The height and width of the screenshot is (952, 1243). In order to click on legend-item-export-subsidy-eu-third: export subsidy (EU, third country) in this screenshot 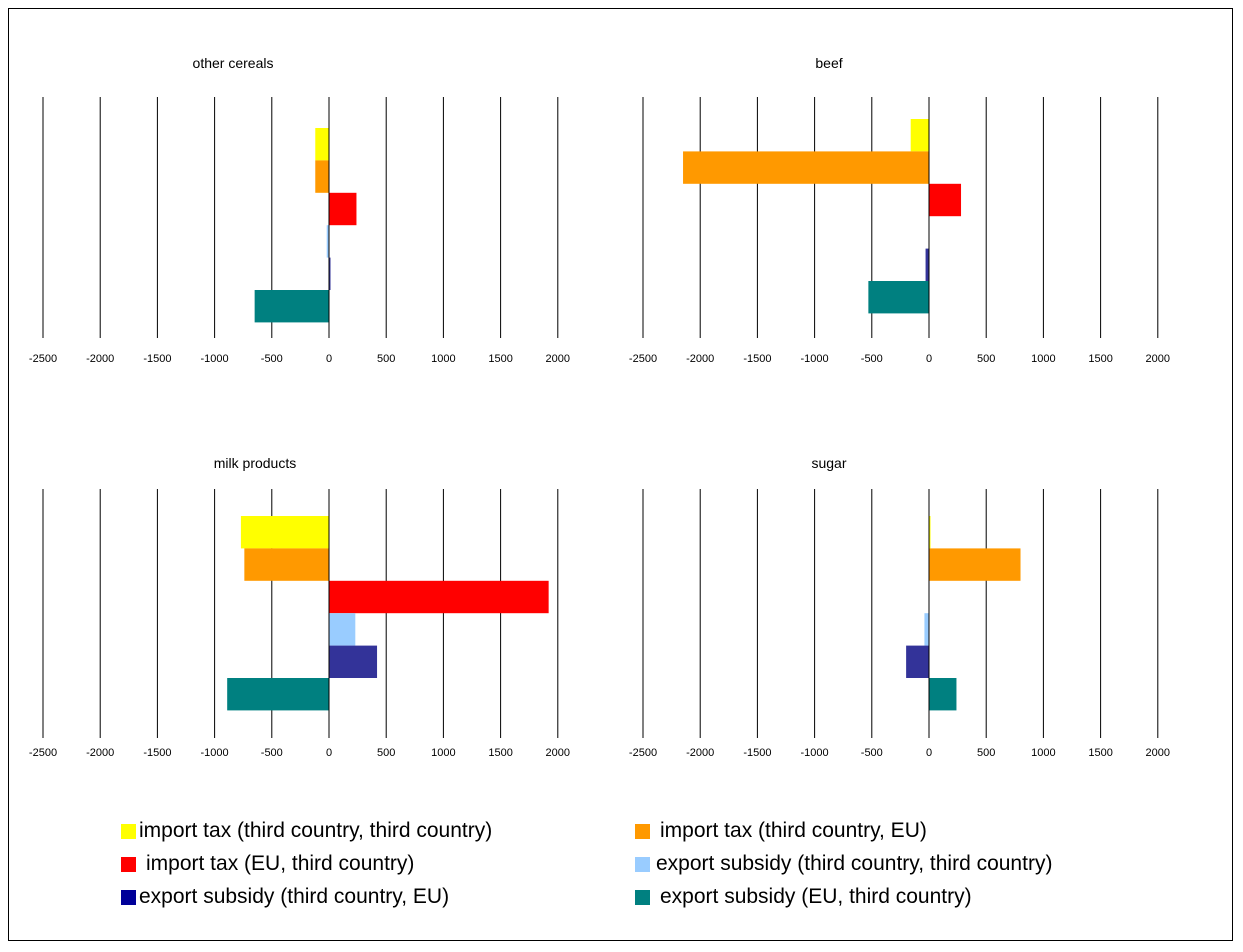, I will do `click(803, 897)`.